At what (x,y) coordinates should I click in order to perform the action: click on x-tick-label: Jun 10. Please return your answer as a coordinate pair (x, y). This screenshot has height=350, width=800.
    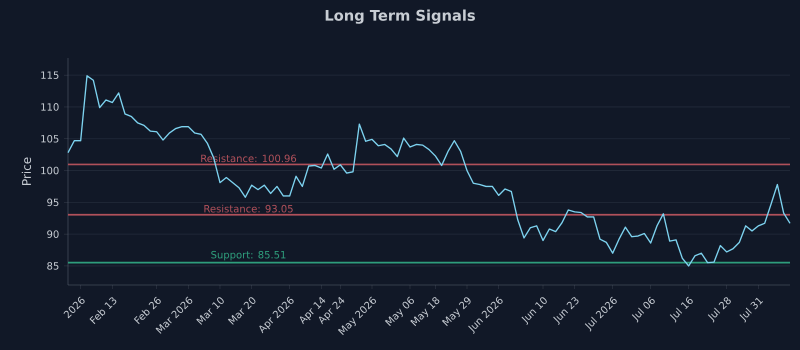
    Looking at the image, I should click on (534, 311).